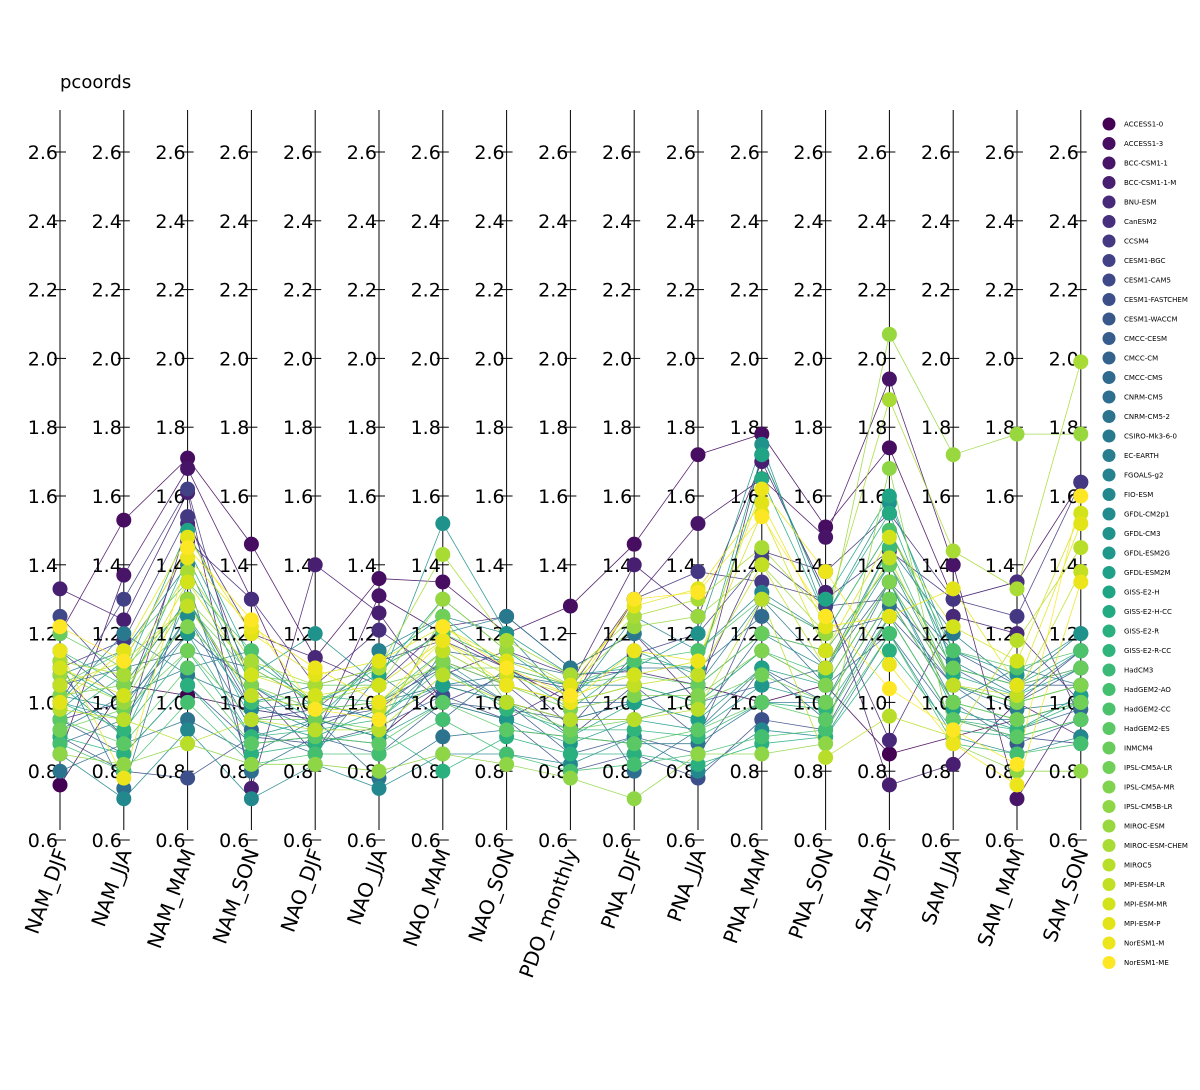 This screenshot has height=1090, width=1200. What do you see at coordinates (1140, 222) in the screenshot?
I see `legend-label: CanESM2` at bounding box center [1140, 222].